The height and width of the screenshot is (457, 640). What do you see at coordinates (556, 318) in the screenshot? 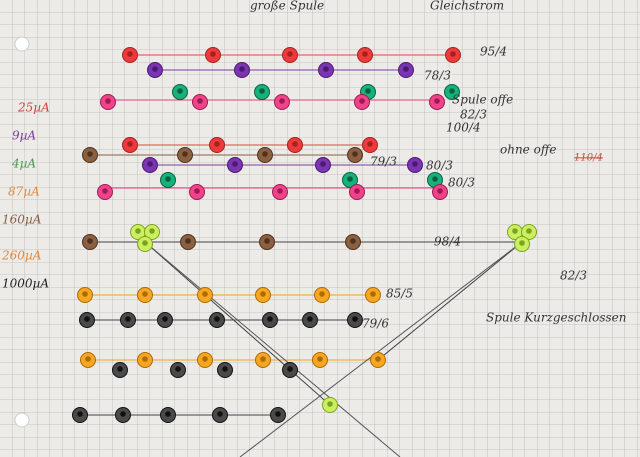
I see `note: Spule Kurzgeschlossen` at bounding box center [556, 318].